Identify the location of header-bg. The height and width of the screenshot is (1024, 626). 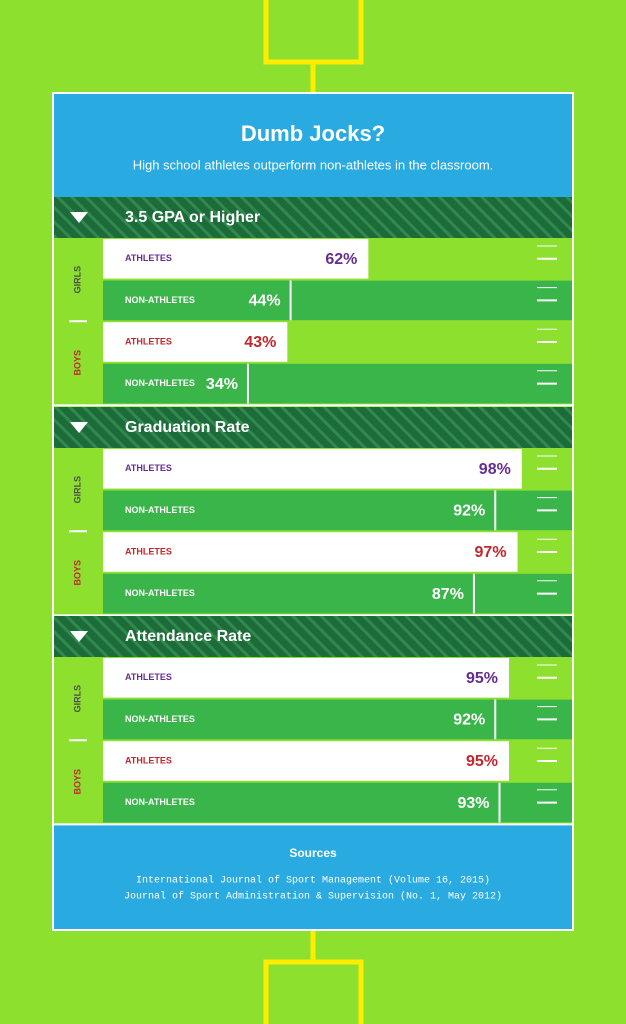
(313, 145).